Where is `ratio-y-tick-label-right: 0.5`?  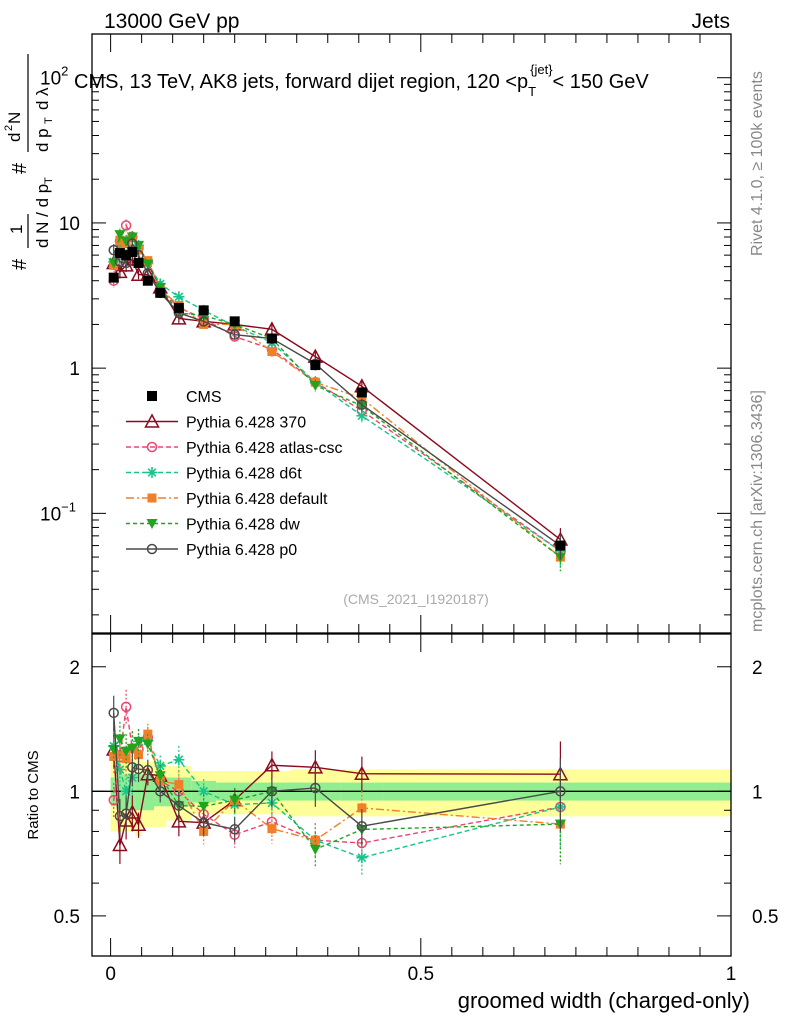
ratio-y-tick-label-right: 0.5 is located at coordinates (765, 917).